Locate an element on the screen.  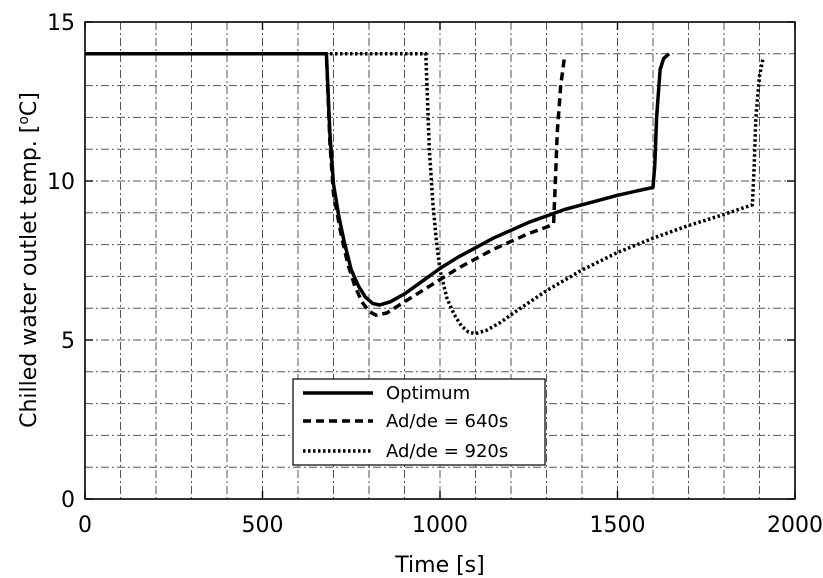
y-axis-title-tail: C] is located at coordinates (29, 104).